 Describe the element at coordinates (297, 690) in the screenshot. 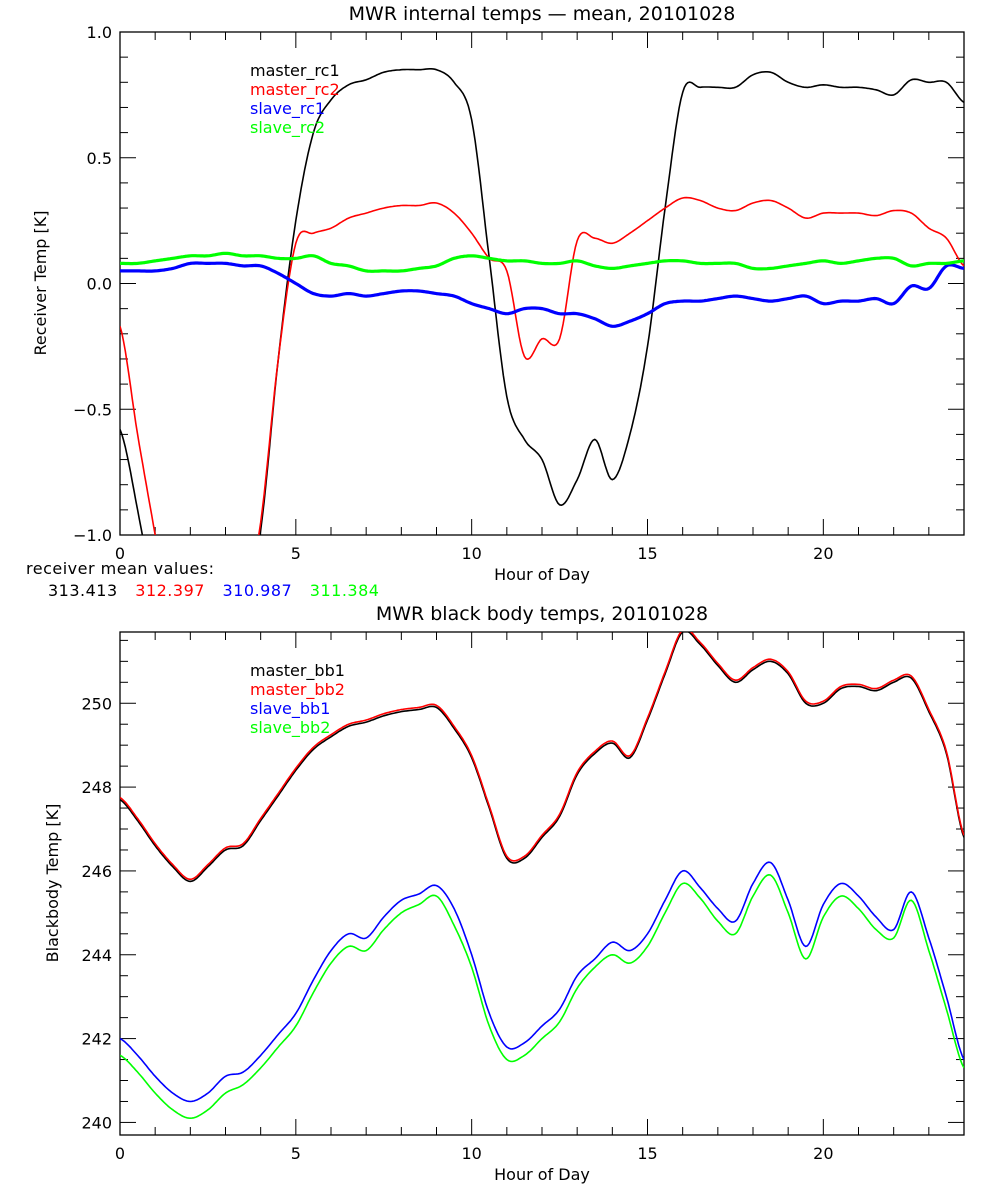

I see `legend-item-master-bb2: master_bb2` at that location.